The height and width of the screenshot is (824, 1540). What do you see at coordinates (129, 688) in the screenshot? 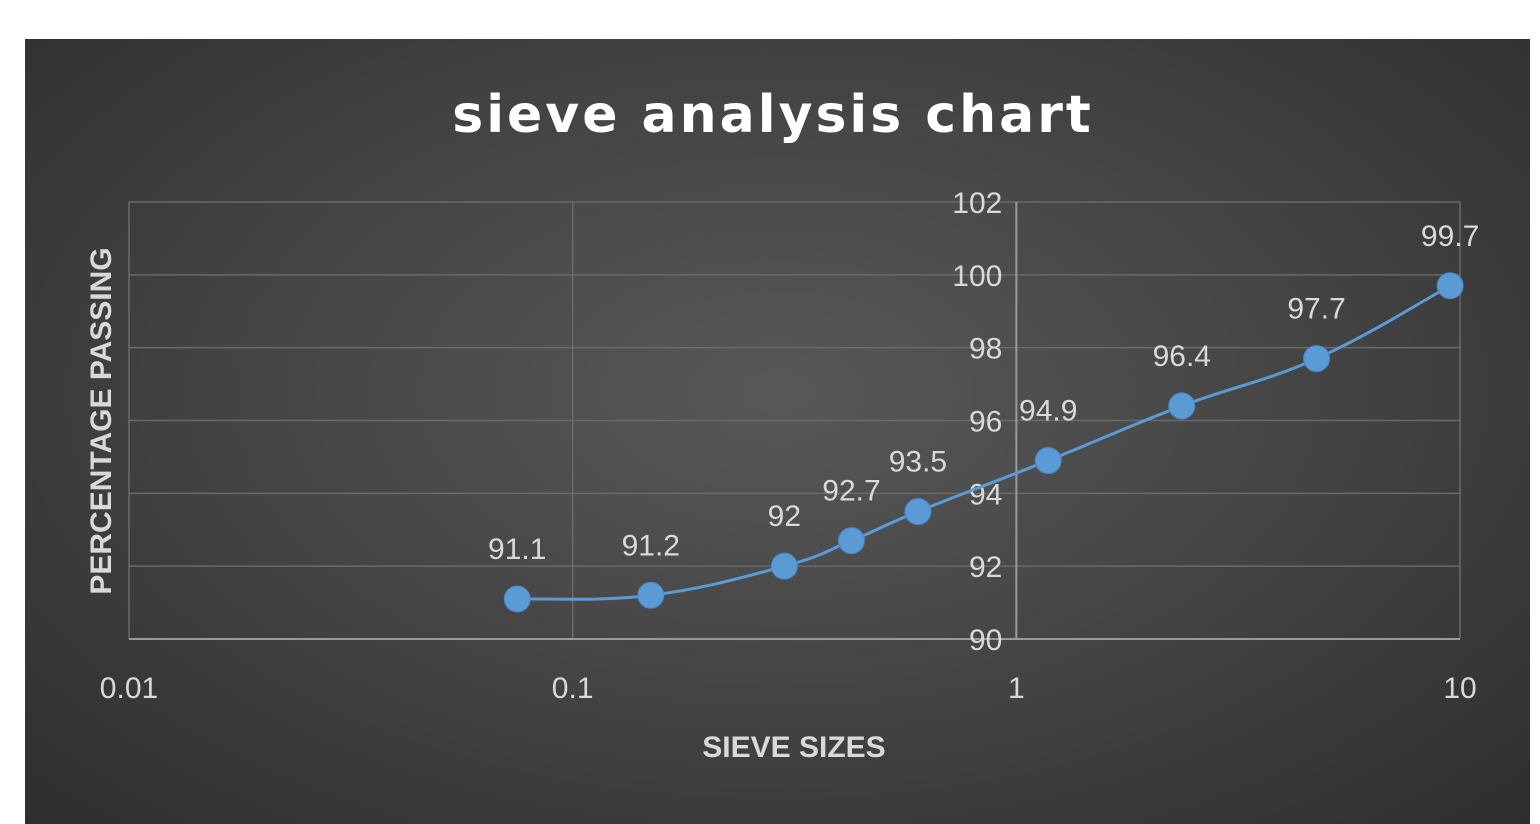
I see `x-tick-label: 0.01` at bounding box center [129, 688].